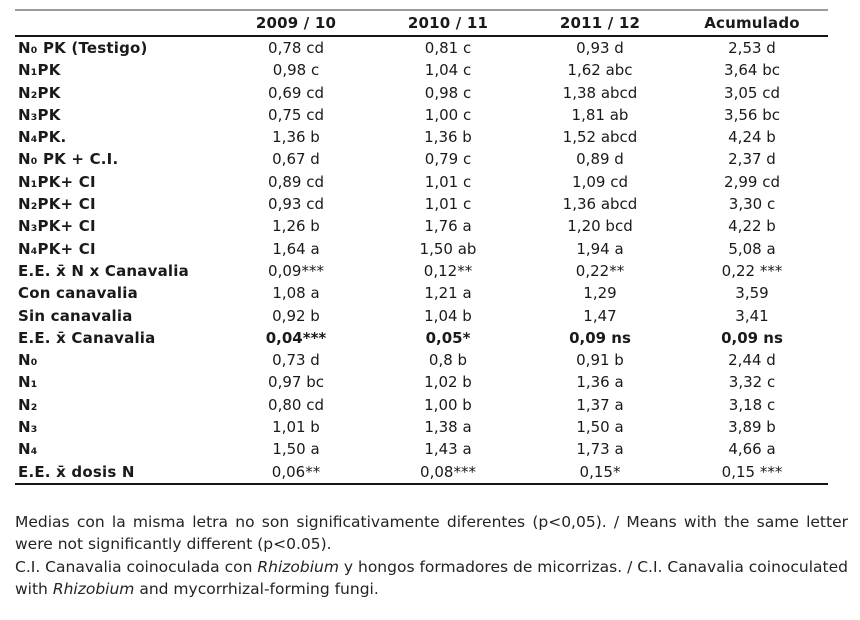 This screenshot has width=860, height=620. Describe the element at coordinates (93, 589) in the screenshot. I see `footnote-italic-text: Rhizobium` at that location.